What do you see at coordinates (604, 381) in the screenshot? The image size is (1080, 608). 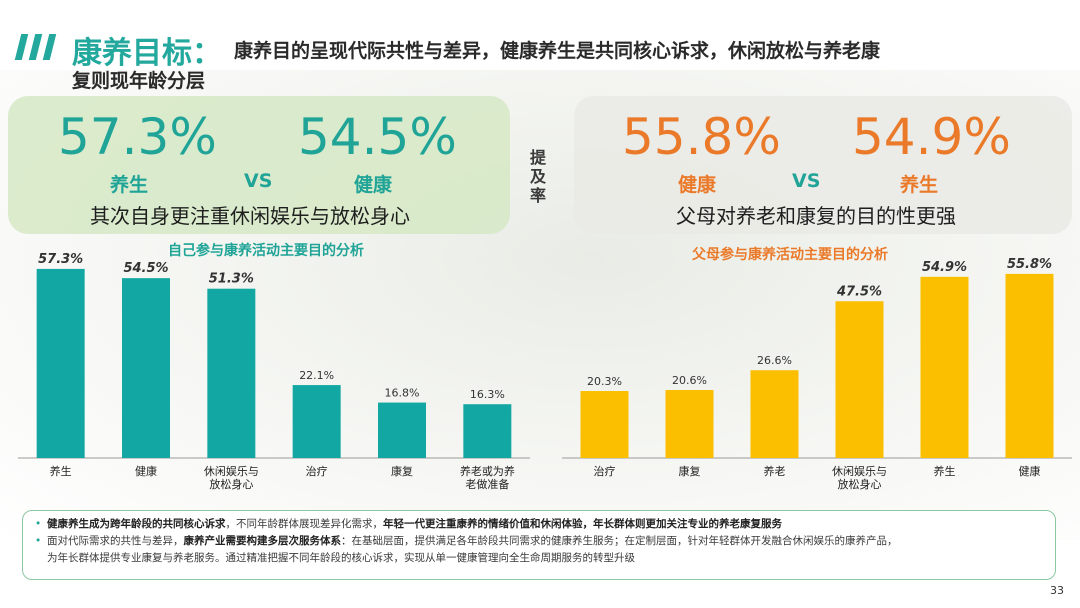 I see `parents-data-label-1: 20.3%` at bounding box center [604, 381].